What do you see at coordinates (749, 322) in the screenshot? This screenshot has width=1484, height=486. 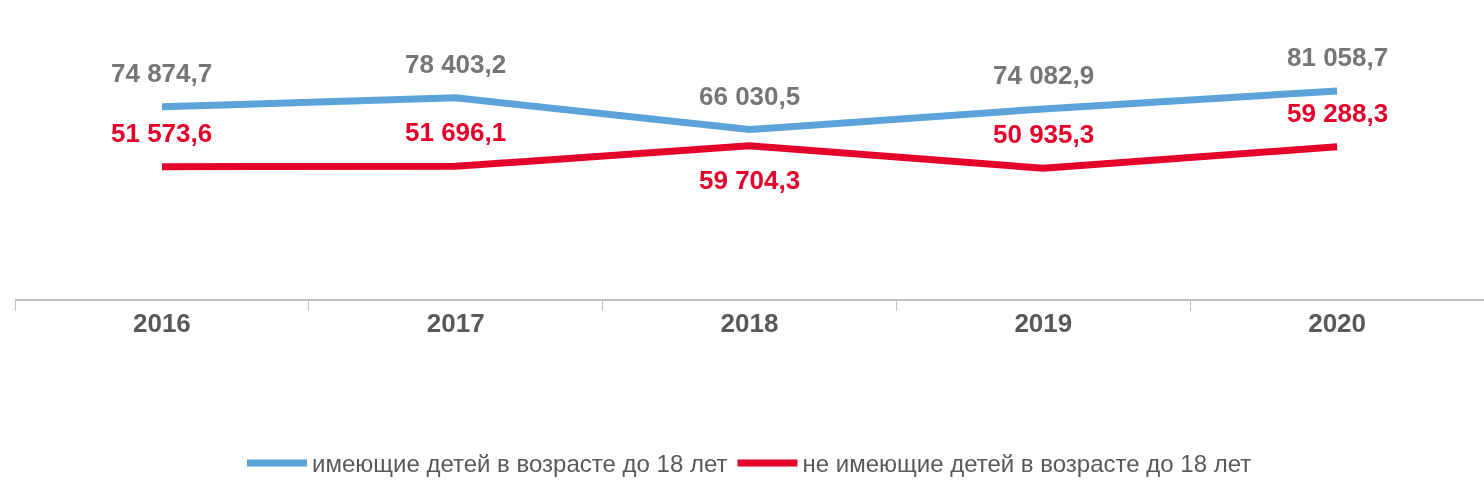 I see `x-tick-label: 2018` at bounding box center [749, 322].